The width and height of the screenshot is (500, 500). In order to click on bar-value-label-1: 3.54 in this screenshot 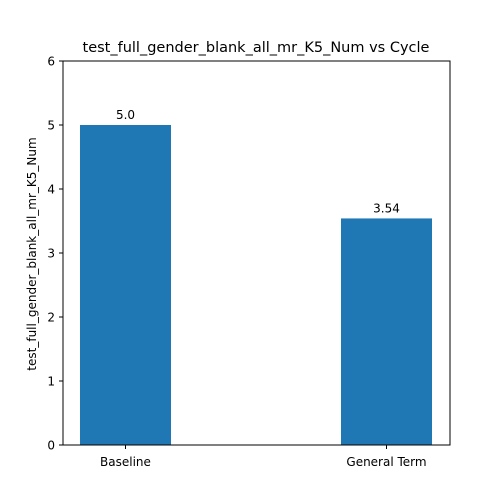, I will do `click(386, 208)`.